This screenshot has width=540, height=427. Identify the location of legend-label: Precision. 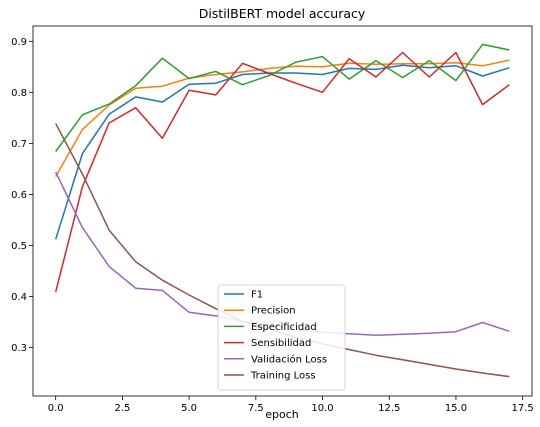
(273, 311).